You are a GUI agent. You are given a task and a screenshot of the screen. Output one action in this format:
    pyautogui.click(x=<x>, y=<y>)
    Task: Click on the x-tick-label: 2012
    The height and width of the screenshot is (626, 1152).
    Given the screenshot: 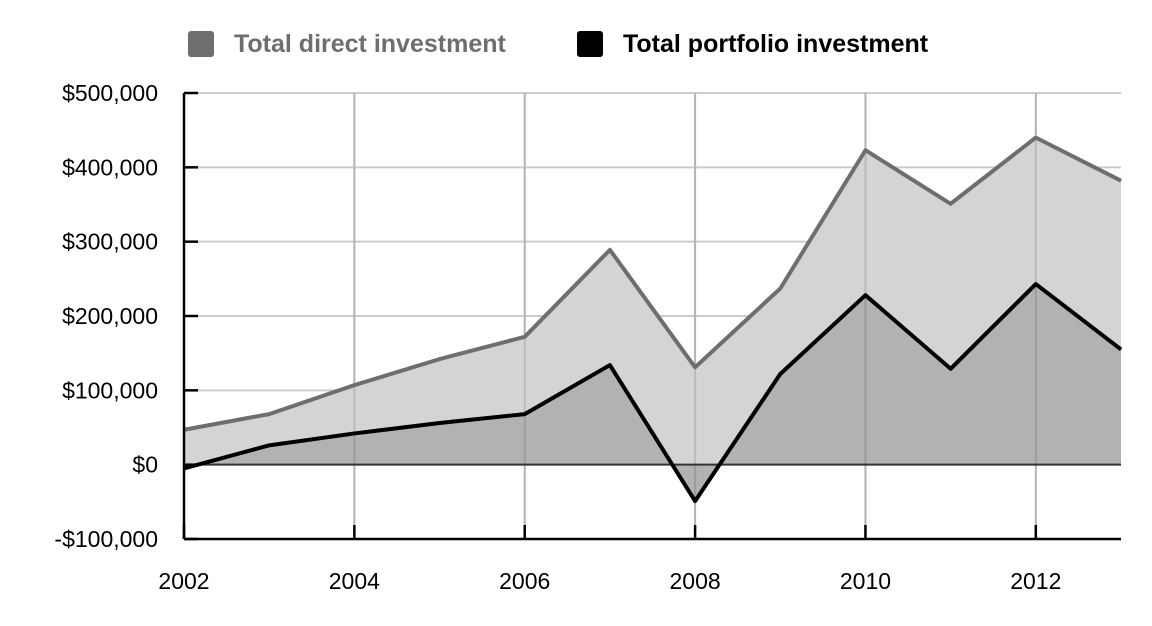 What is the action you would take?
    pyautogui.click(x=1035, y=581)
    